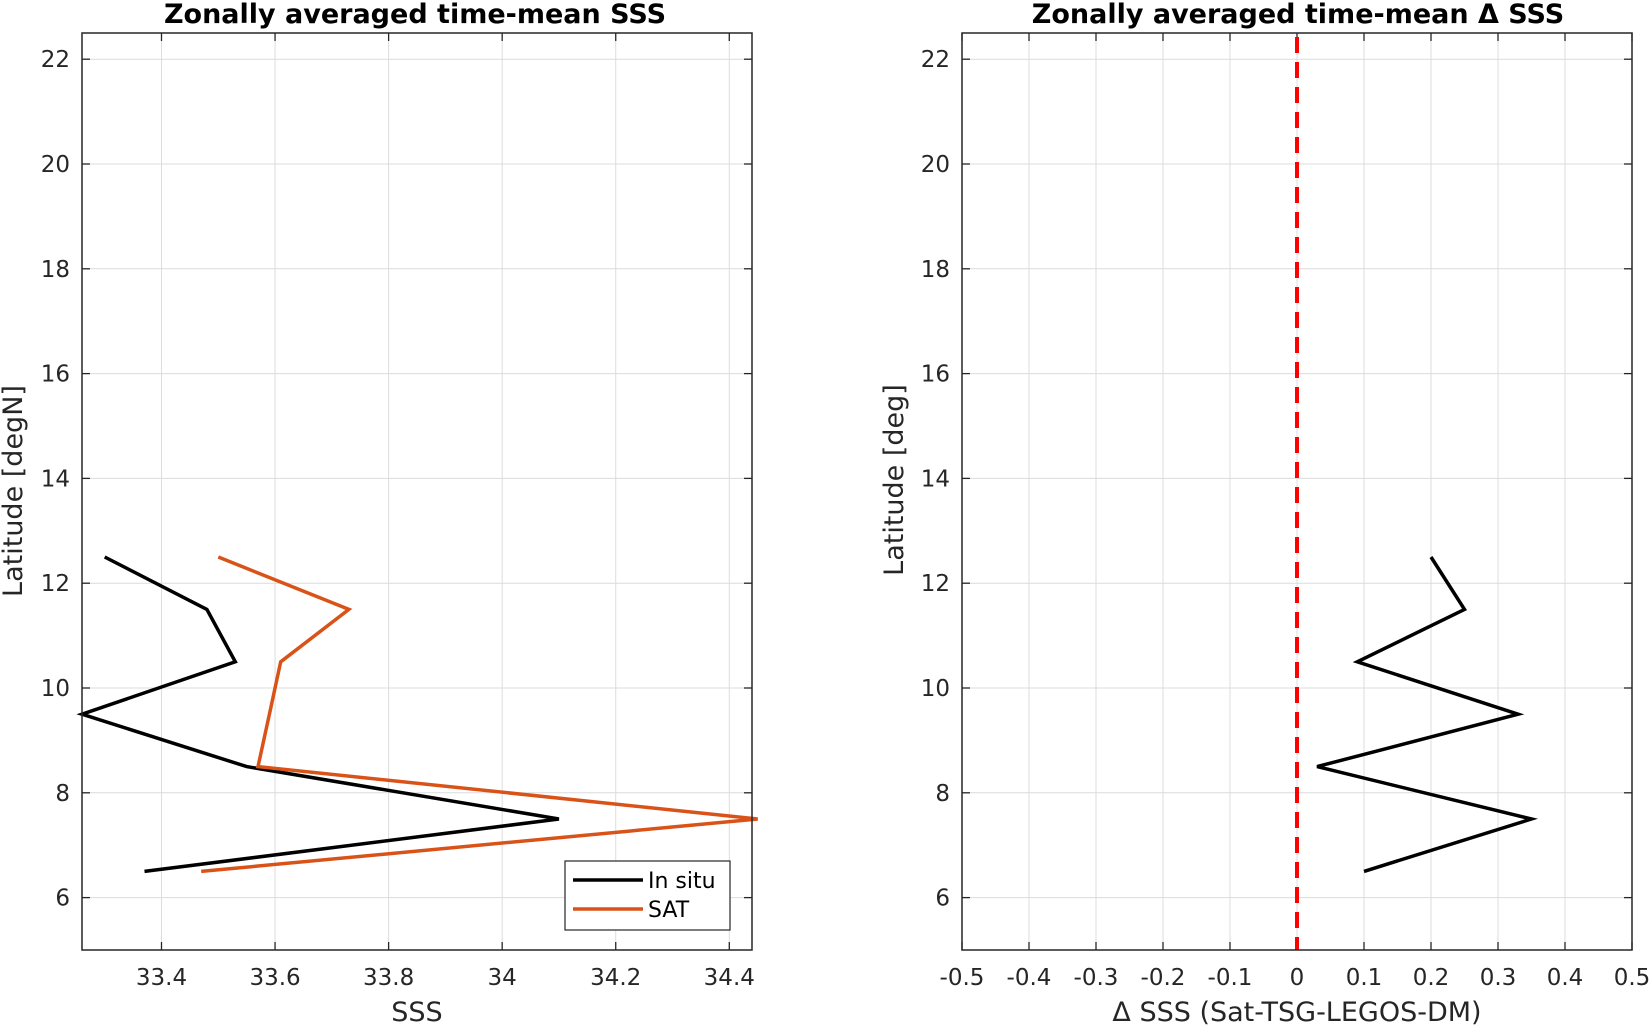 This screenshot has width=1651, height=1026. What do you see at coordinates (935, 270) in the screenshot?
I see `right-y-tick-label: 18` at bounding box center [935, 270].